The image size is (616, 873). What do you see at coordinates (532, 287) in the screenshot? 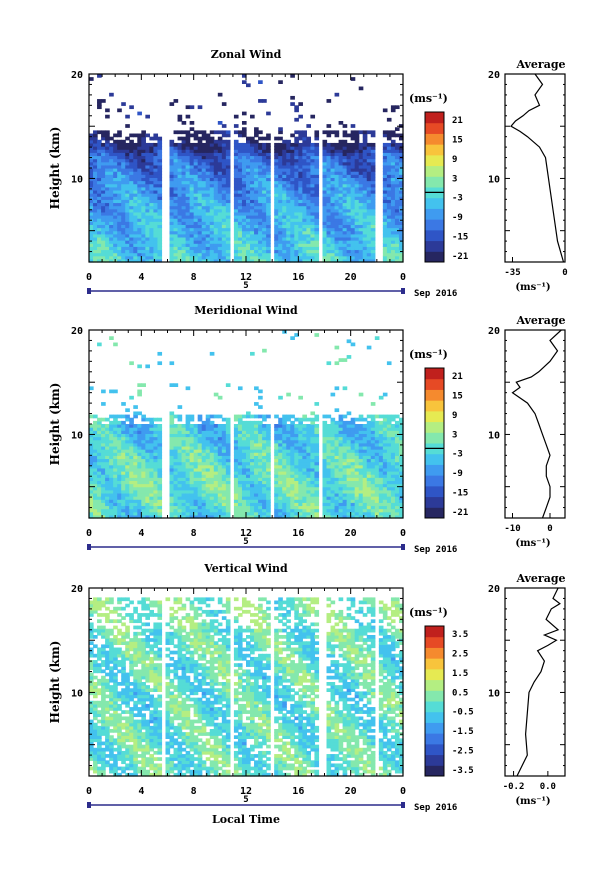
I see `average-x-label: (ms⁻¹)` at bounding box center [532, 287].